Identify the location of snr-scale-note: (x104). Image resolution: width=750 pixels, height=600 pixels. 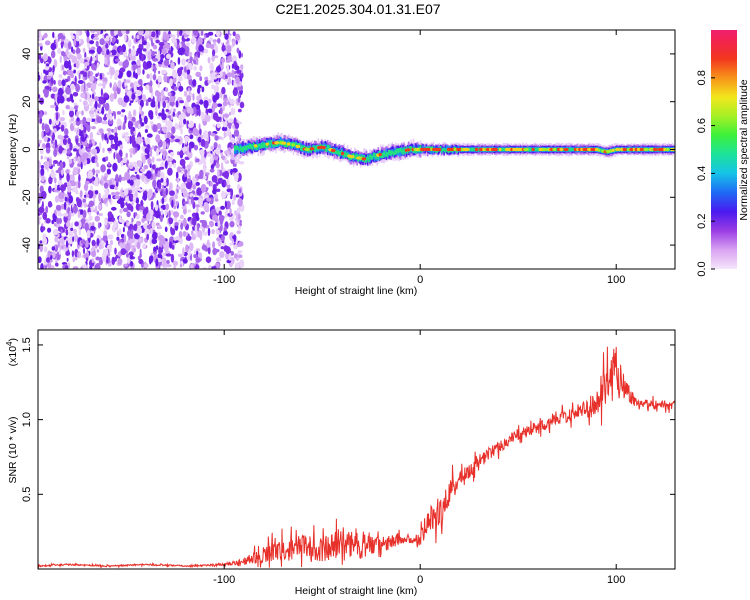
(12, 352).